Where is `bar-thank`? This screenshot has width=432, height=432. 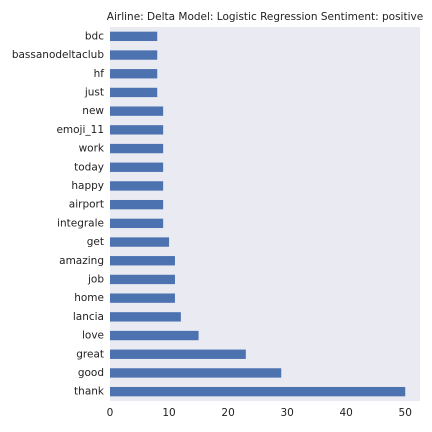 bar-thank is located at coordinates (258, 391).